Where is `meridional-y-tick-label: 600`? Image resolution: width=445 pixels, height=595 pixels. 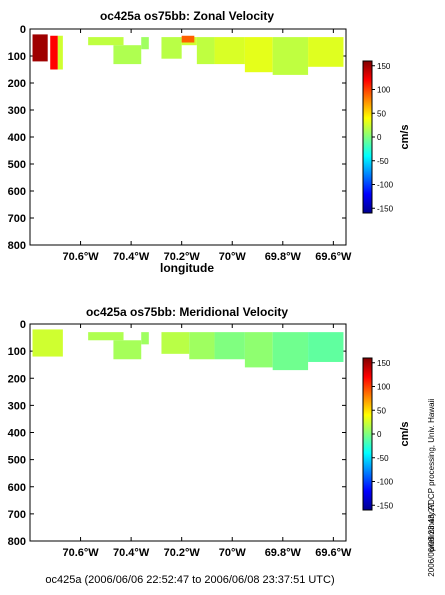
meridional-y-tick-label: 600 is located at coordinates (17, 488).